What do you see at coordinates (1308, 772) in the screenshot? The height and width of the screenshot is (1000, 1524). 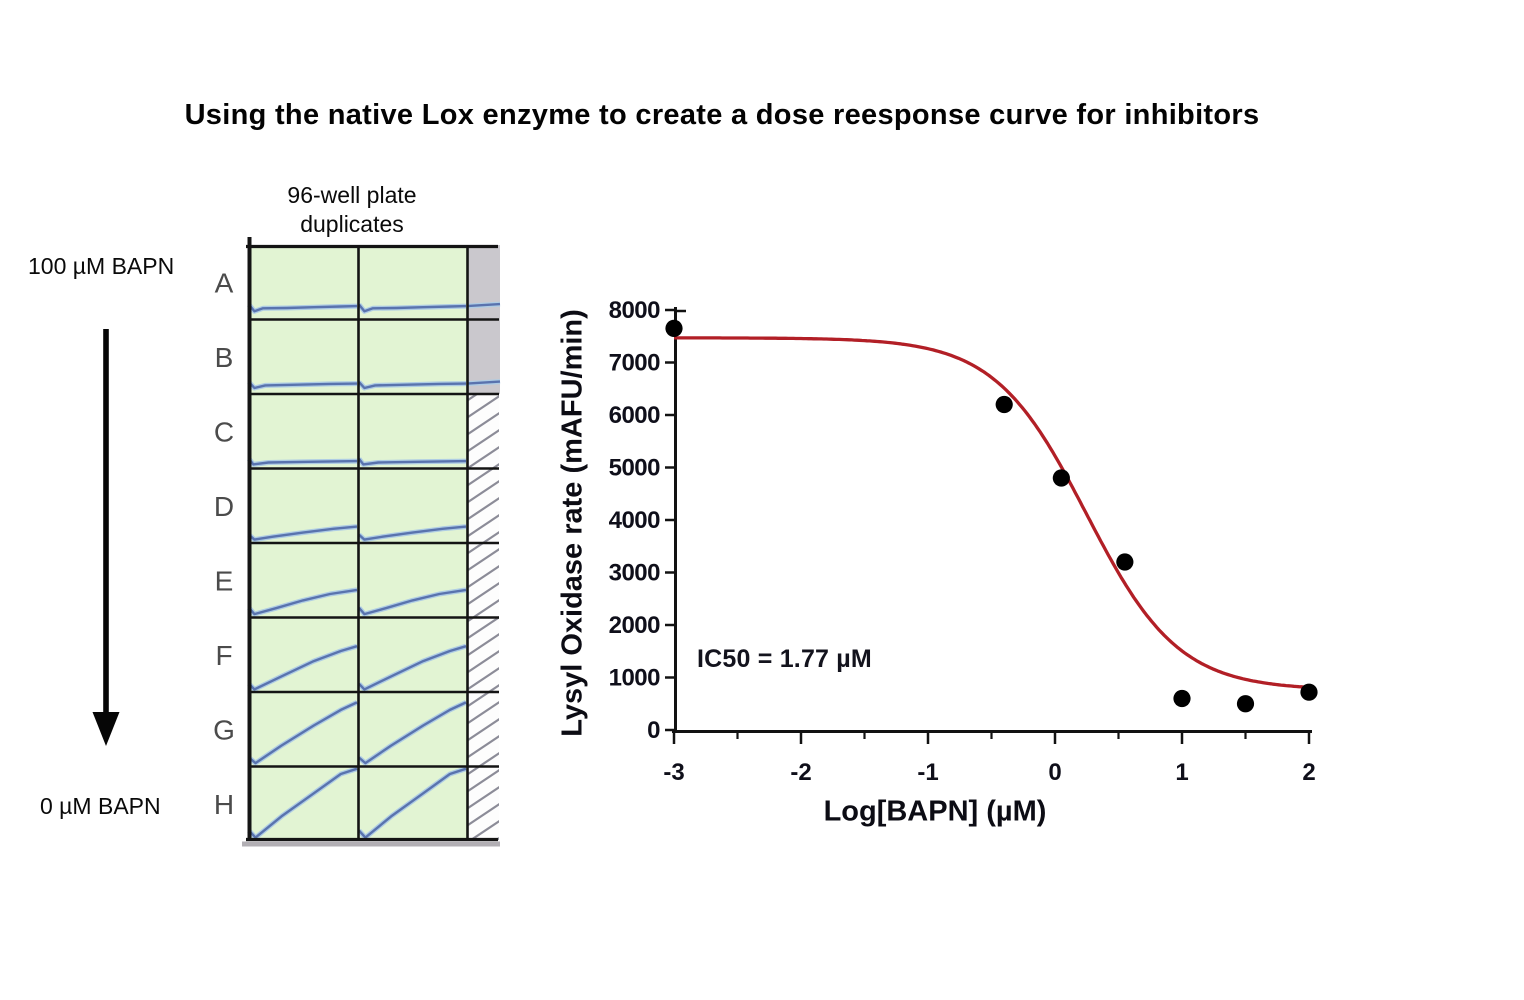 I see `x-tick-label-2: 2` at bounding box center [1308, 772].